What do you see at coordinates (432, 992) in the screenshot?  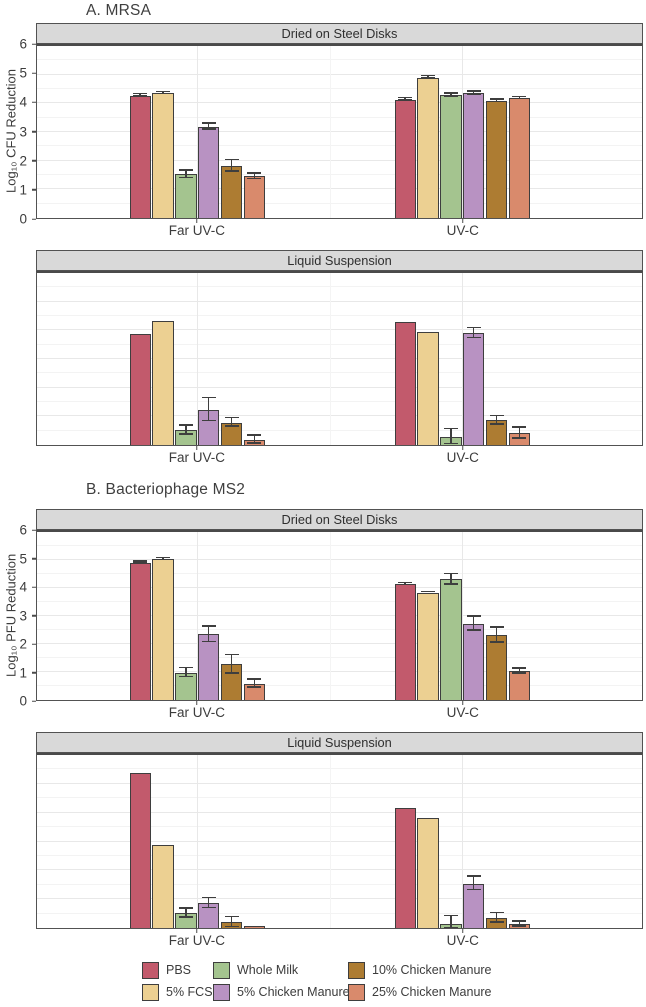 I see `legend-label: 25% Chicken Manure` at bounding box center [432, 992].